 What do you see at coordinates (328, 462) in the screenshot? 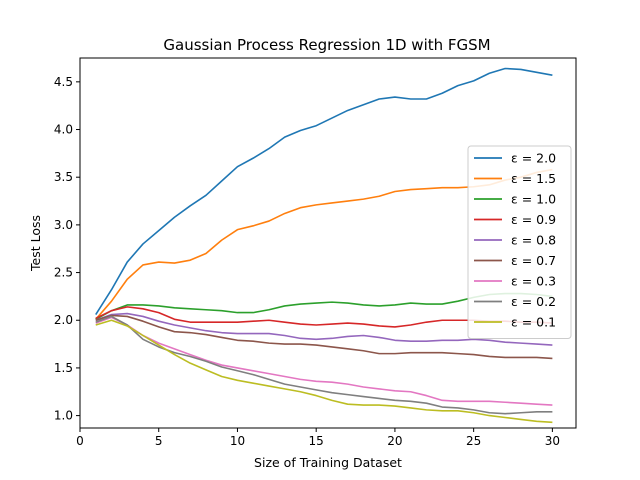
I see `x-axis-label: Size of Training Dataset` at bounding box center [328, 462].